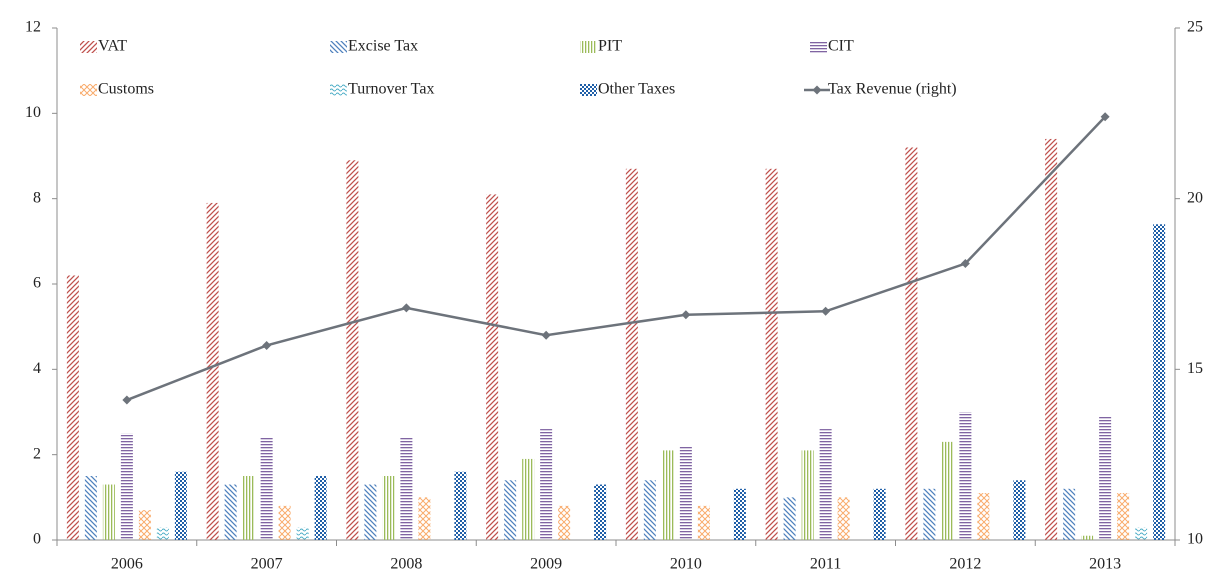 This screenshot has width=1208, height=575. I want to click on x-tick-label: 2006, so click(127, 564).